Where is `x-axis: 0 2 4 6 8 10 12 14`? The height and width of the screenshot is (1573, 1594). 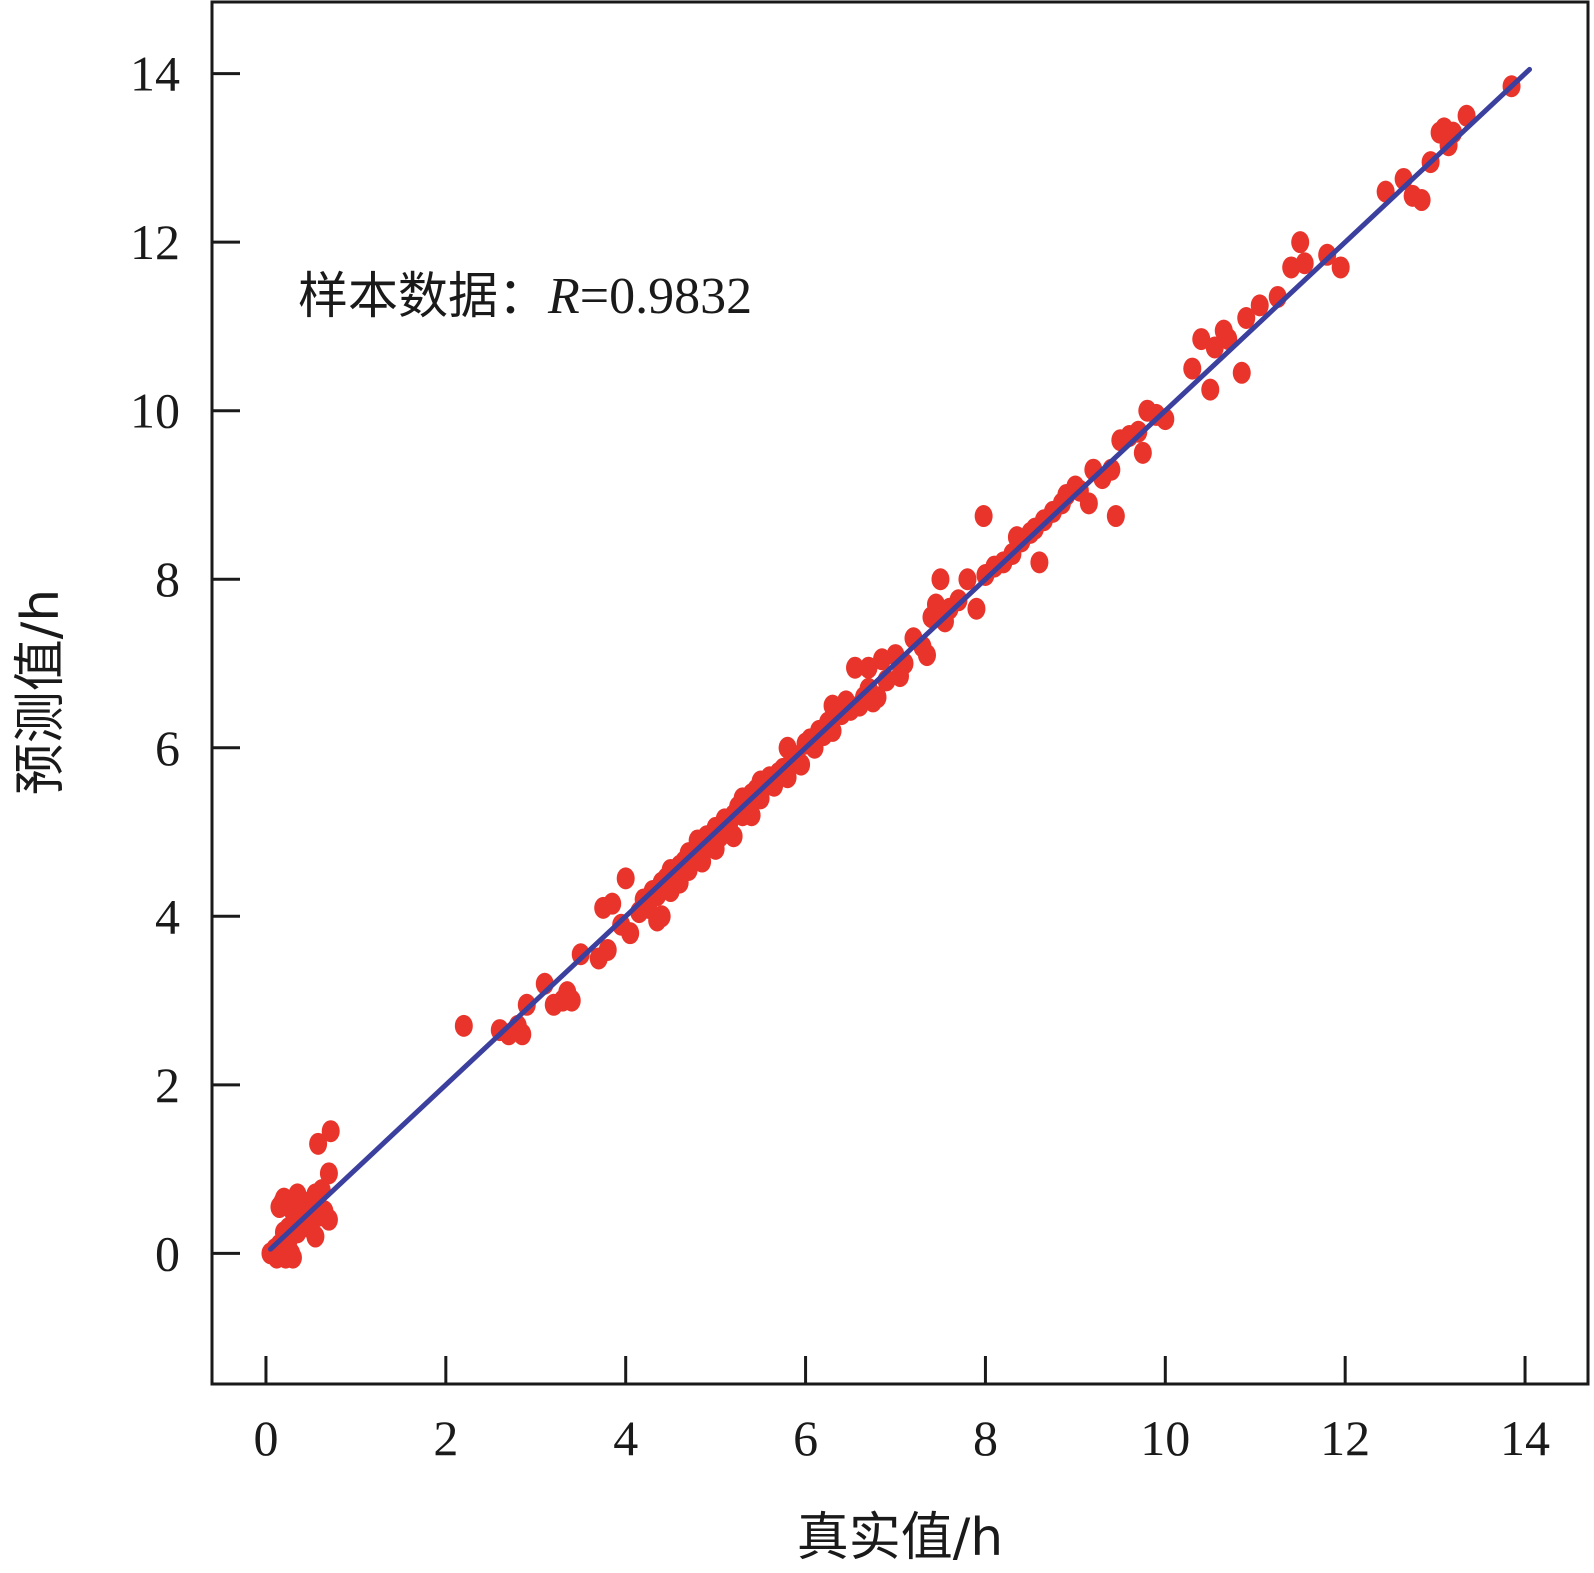
x-axis: 0 2 4 6 8 10 12 14 is located at coordinates (901, 1411).